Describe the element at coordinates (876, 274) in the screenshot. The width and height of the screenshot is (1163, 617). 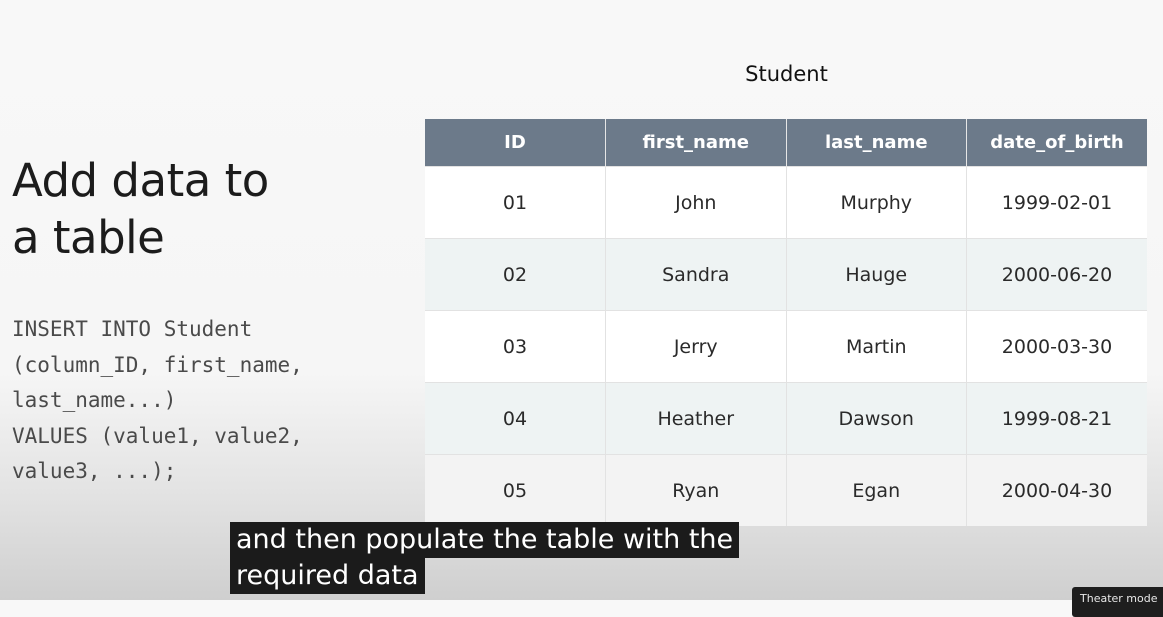
I see `table-cell: Hauge` at that location.